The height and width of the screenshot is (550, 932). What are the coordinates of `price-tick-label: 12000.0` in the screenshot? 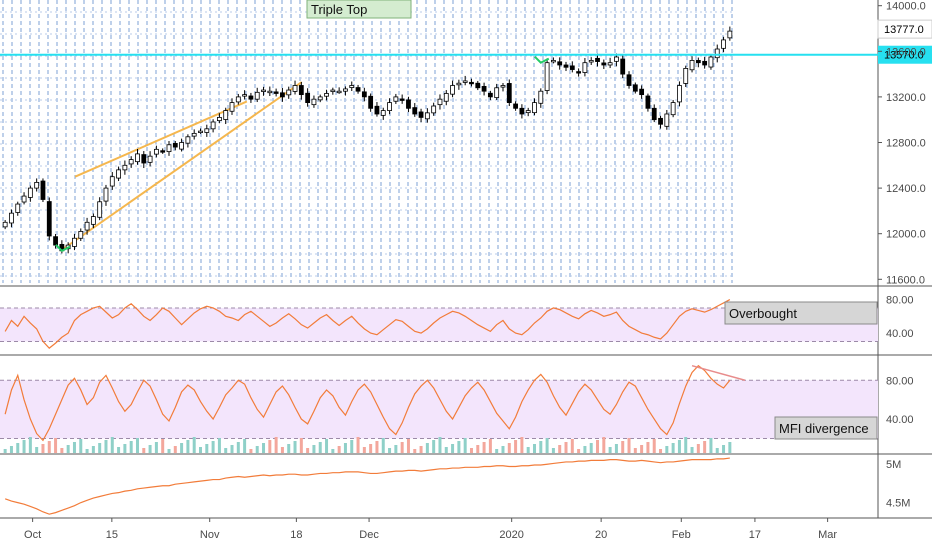 It's located at (906, 235).